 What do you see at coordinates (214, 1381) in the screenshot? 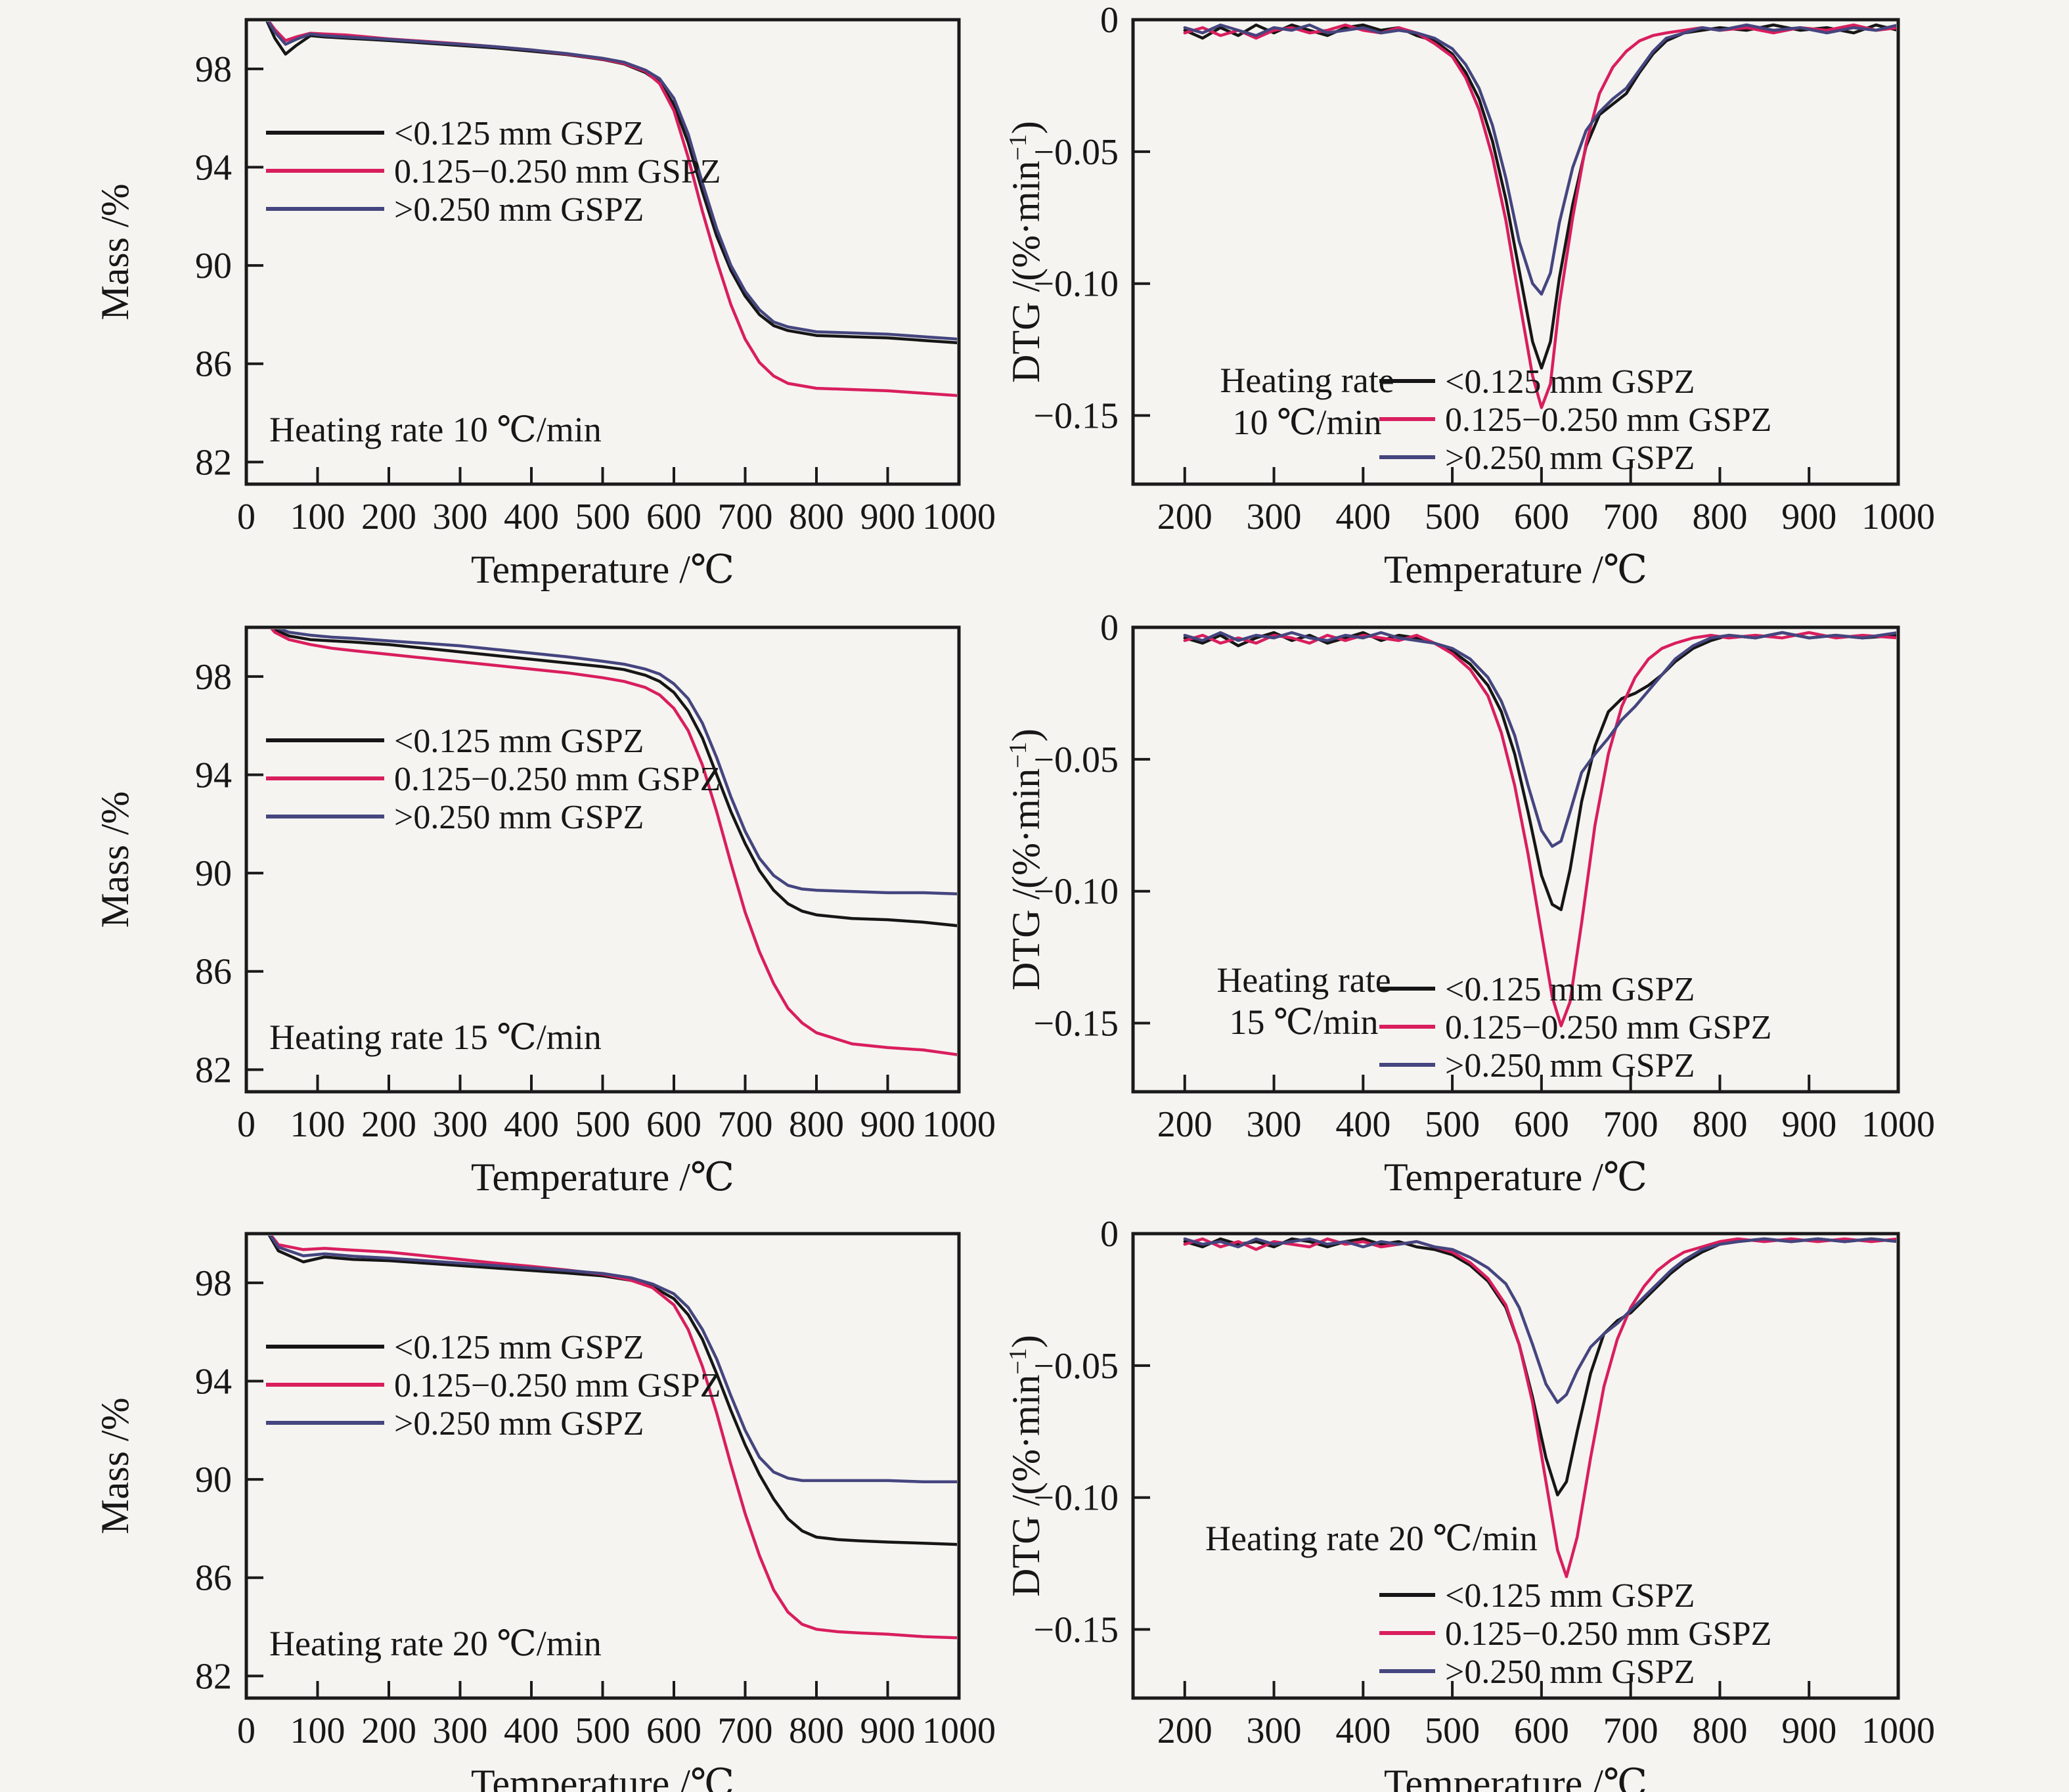
I see `y-tick-label: 94` at bounding box center [214, 1381].